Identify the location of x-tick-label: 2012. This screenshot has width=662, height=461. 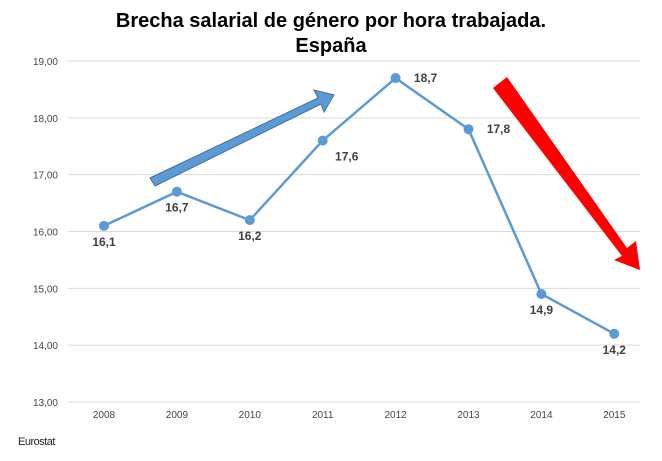
(395, 415).